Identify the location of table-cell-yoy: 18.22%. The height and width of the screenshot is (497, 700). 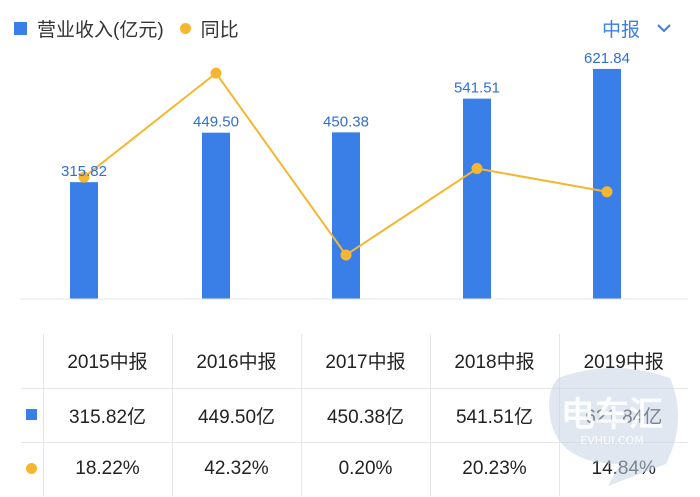
(108, 468).